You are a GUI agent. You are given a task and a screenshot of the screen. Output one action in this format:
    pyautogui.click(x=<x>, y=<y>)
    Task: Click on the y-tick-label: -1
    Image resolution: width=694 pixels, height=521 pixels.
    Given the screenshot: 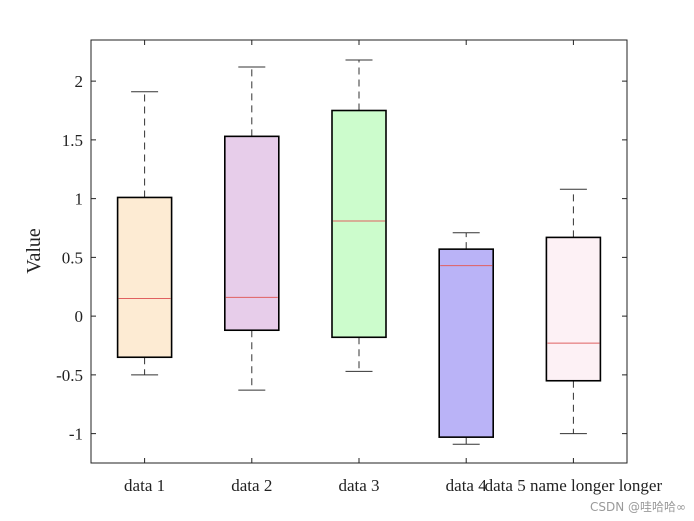 What is the action you would take?
    pyautogui.click(x=76, y=434)
    